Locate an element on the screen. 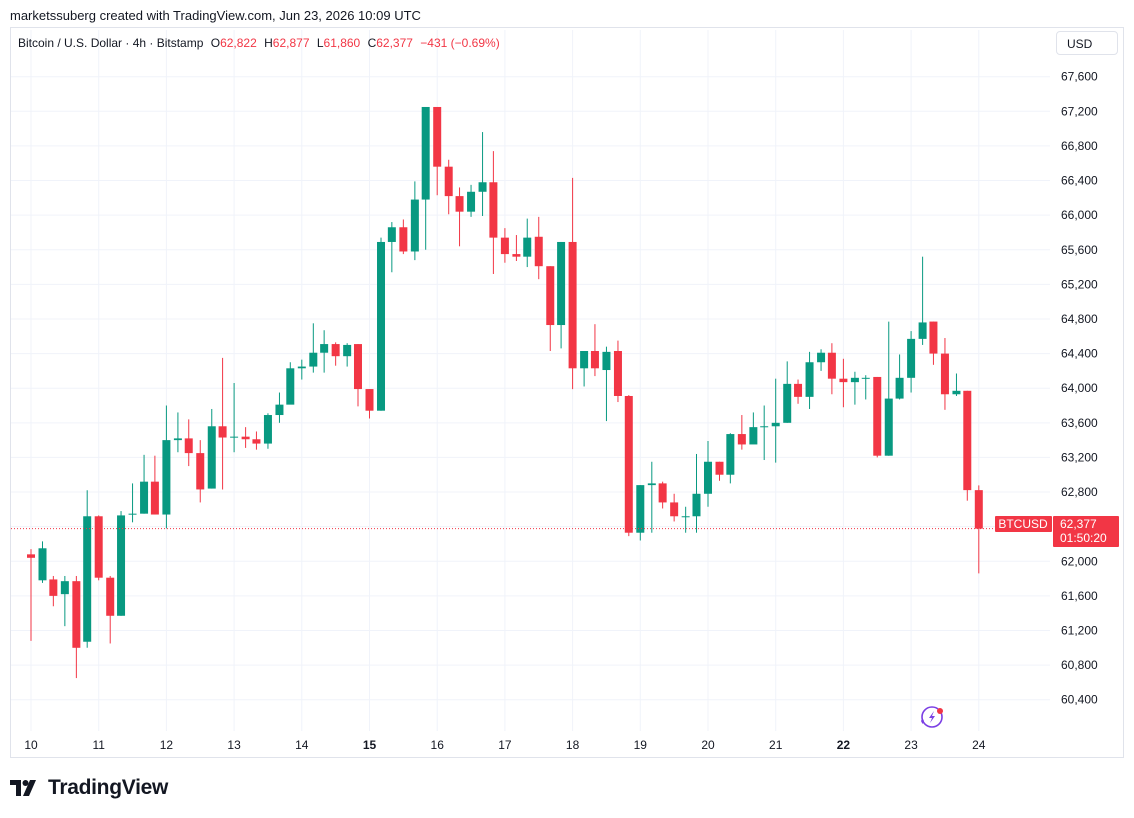  y-tick-label: 67,600 is located at coordinates (1079, 77).